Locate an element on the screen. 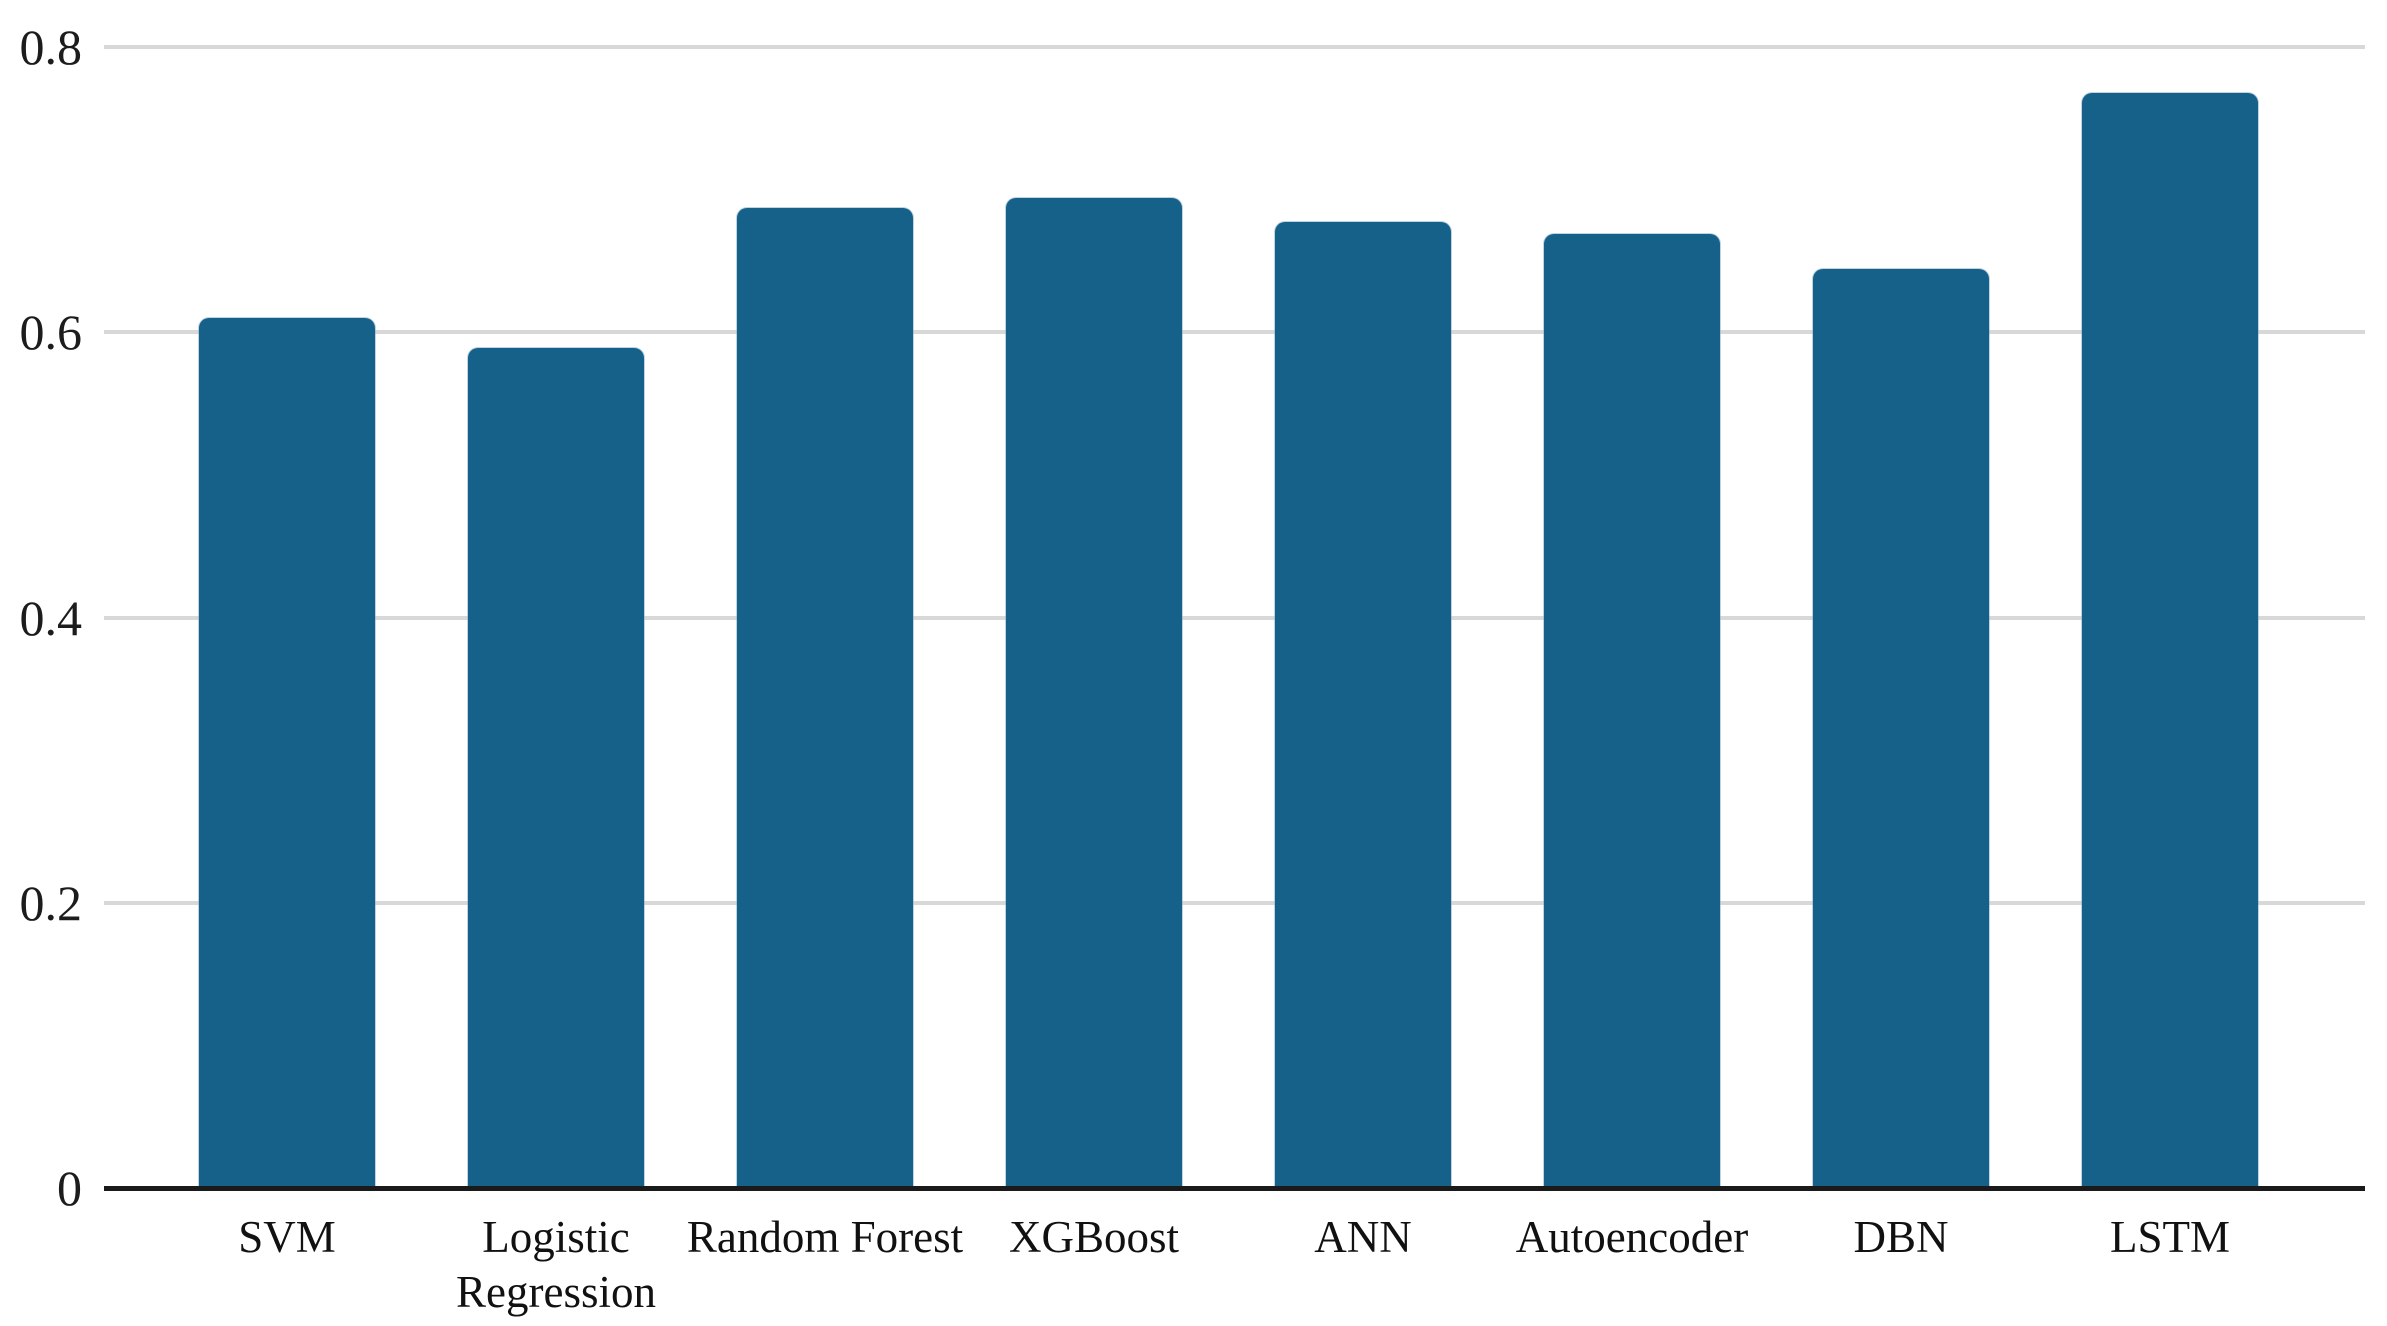 The image size is (2387, 1326). x-tick-label-svm: SVM is located at coordinates (287, 1237).